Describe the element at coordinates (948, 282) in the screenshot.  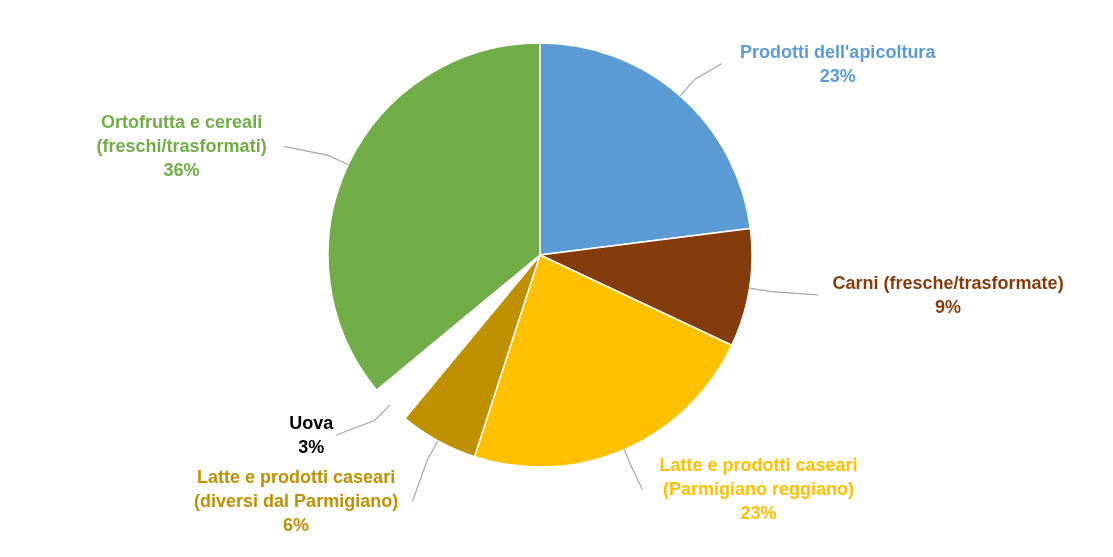
I see `slice-label: Carni (fresche/trasformate)` at that location.